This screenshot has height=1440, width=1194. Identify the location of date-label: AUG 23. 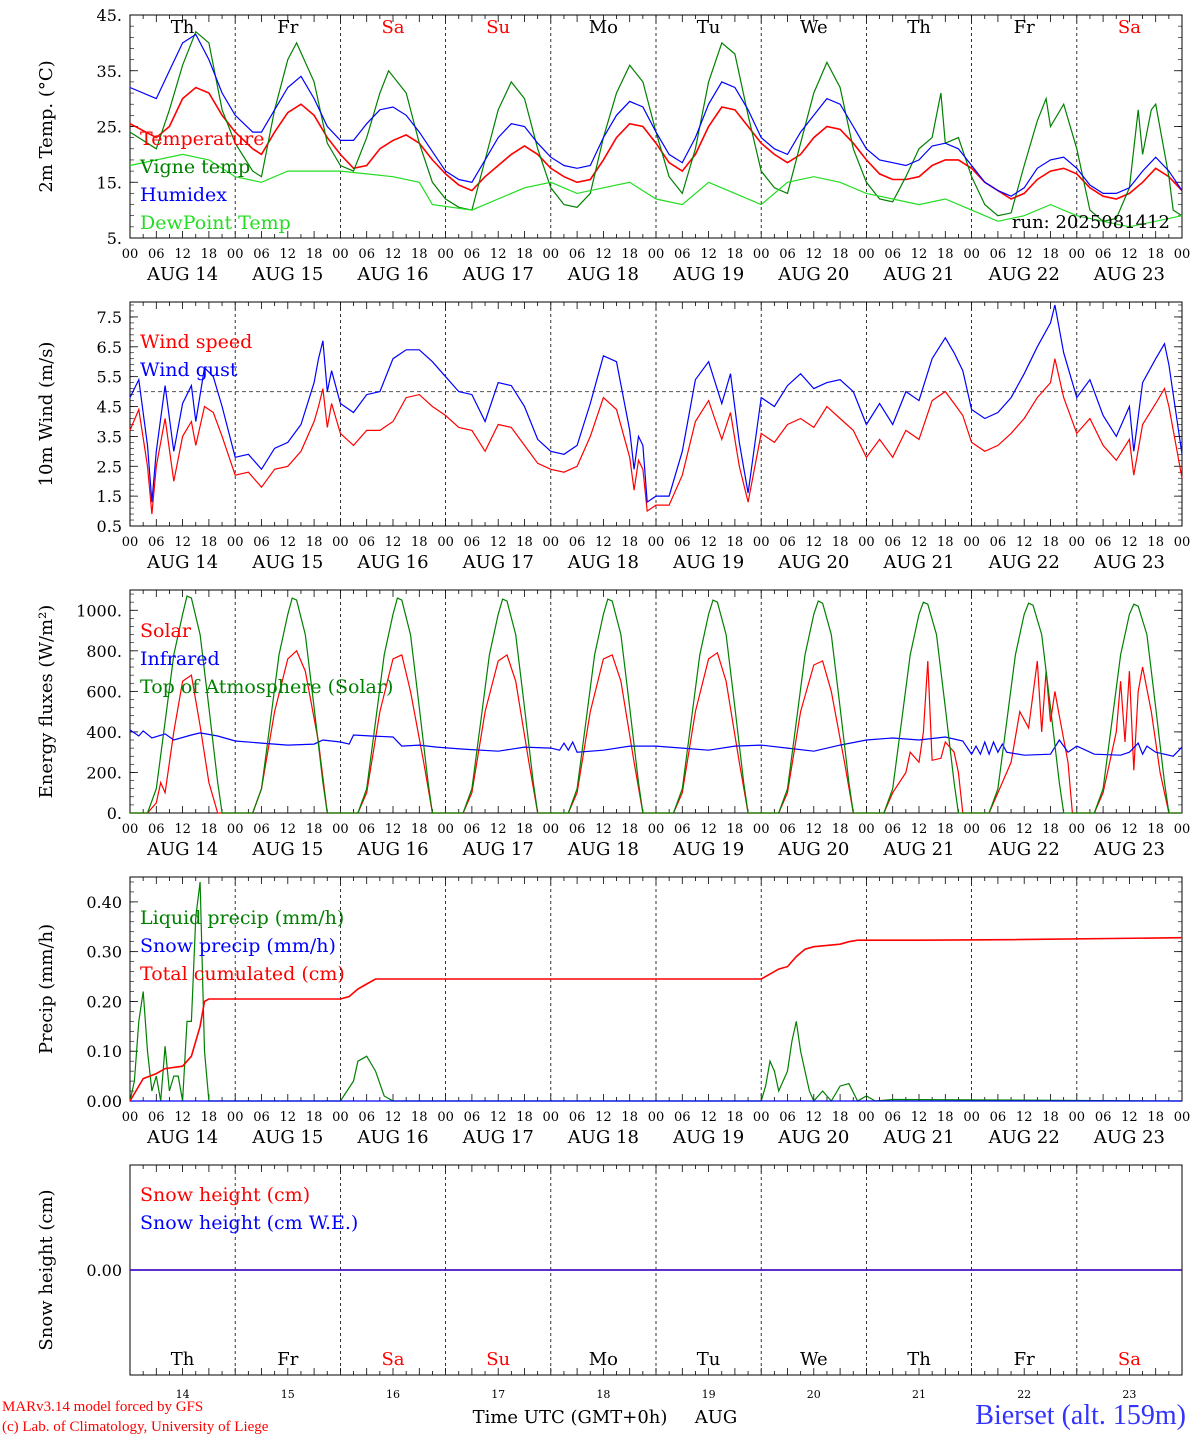
(1129, 1137).